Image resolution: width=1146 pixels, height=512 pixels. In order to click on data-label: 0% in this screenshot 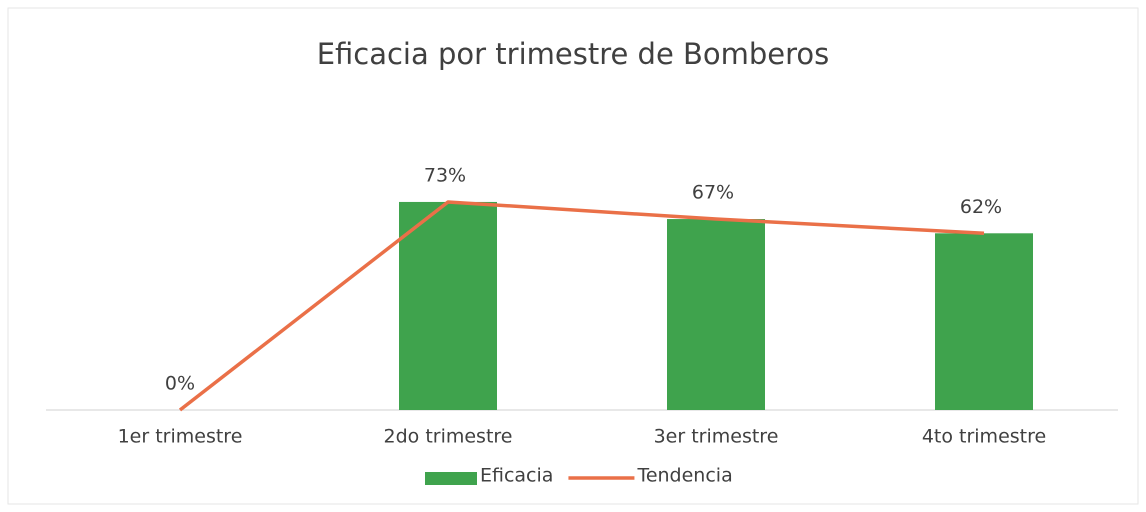, I will do `click(180, 384)`.